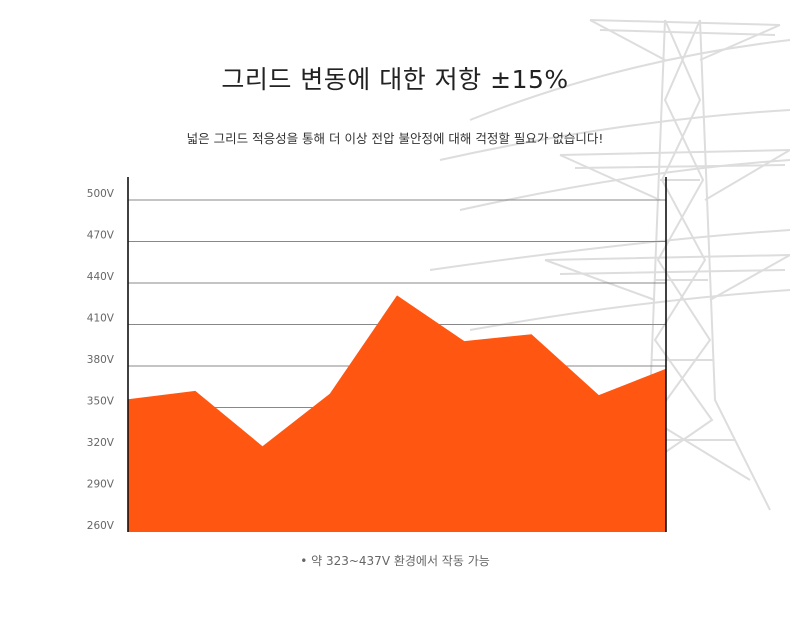 The height and width of the screenshot is (640, 790). Describe the element at coordinates (101, 402) in the screenshot. I see `y-tick-label: 350V` at that location.